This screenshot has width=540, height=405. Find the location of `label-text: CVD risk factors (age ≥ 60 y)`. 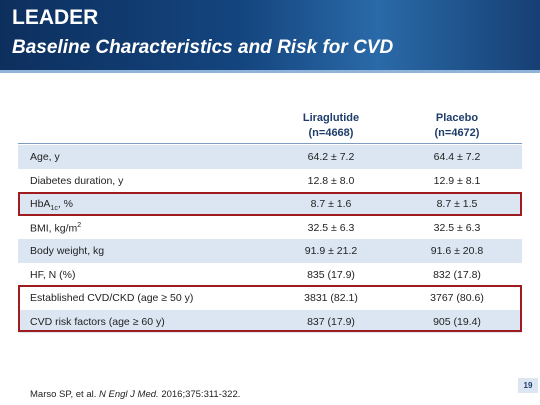

label-text: CVD risk factors (age ≥ 60 y) is located at coordinates (97, 321).